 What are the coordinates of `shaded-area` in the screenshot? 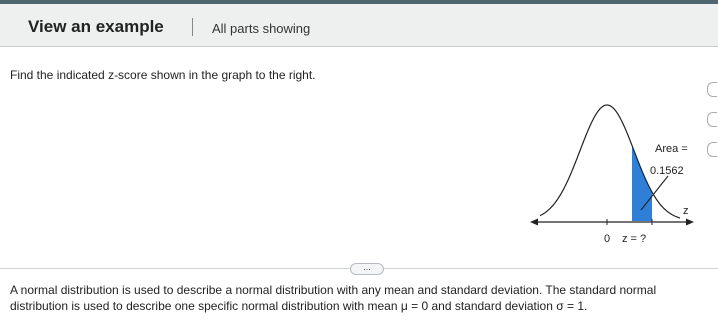 It's located at (642, 183).